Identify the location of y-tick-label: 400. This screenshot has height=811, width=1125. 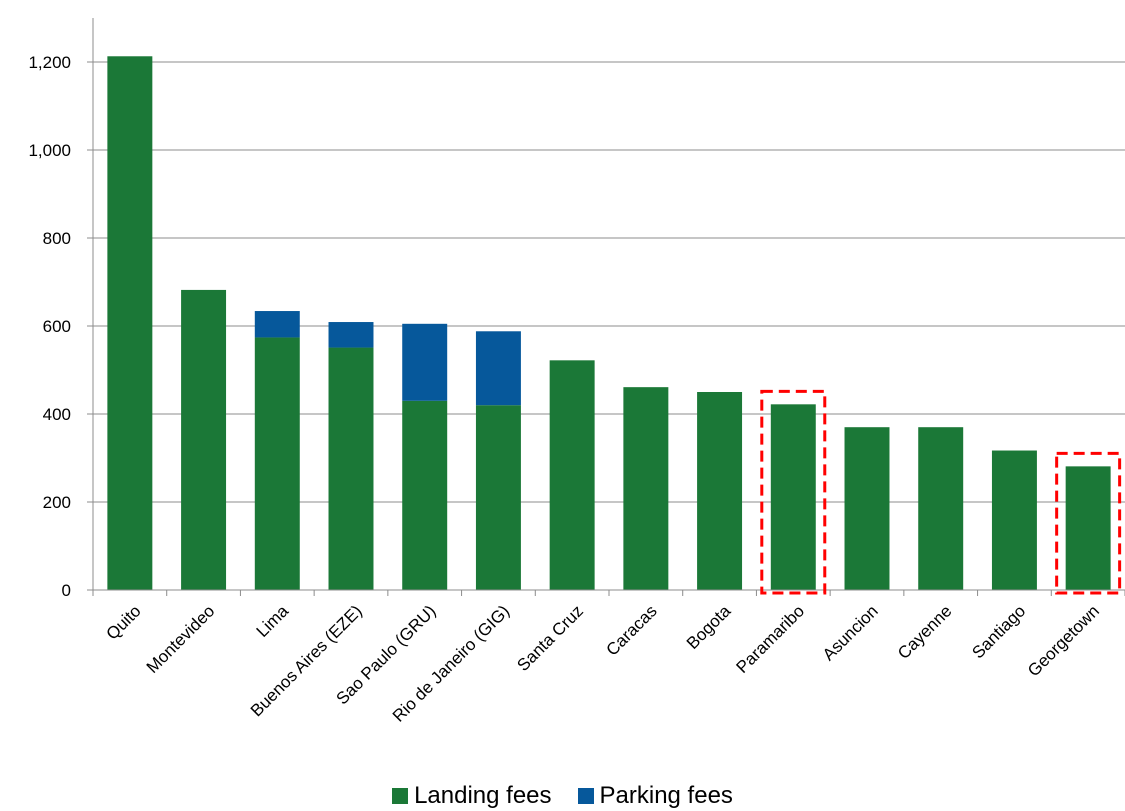
(57, 414).